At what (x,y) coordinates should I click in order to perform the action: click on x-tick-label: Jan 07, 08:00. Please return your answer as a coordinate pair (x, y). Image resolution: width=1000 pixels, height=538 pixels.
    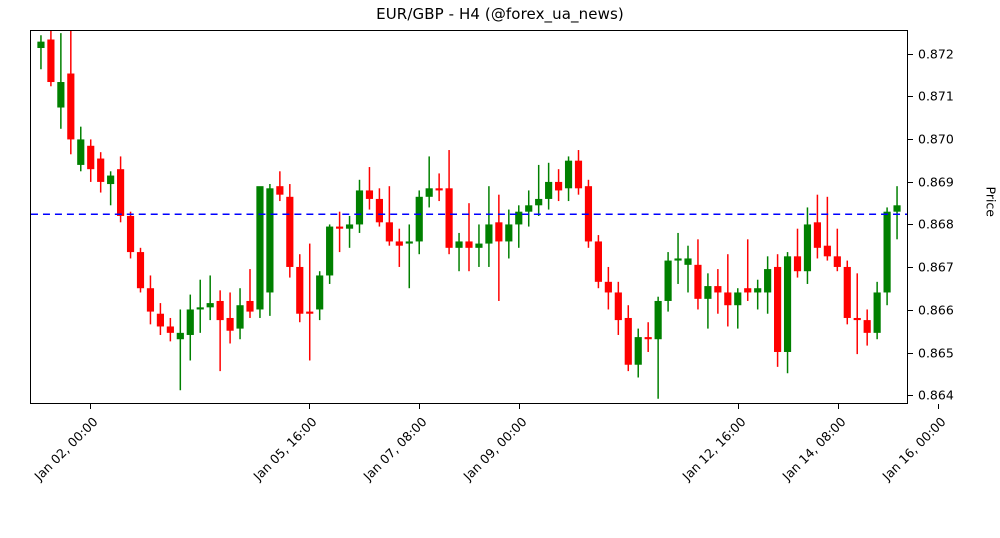
    Looking at the image, I should click on (395, 449).